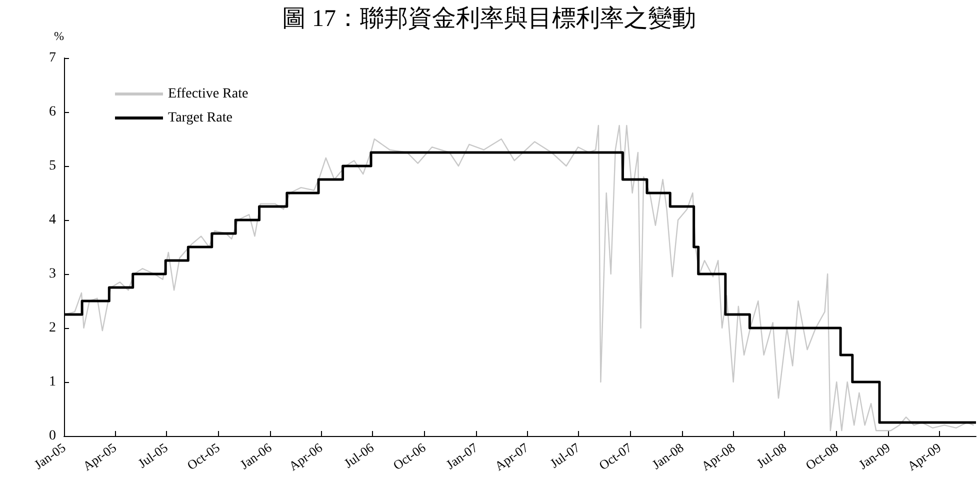 The width and height of the screenshot is (978, 497). Describe the element at coordinates (52, 112) in the screenshot. I see `y-tick-label: 6` at that location.